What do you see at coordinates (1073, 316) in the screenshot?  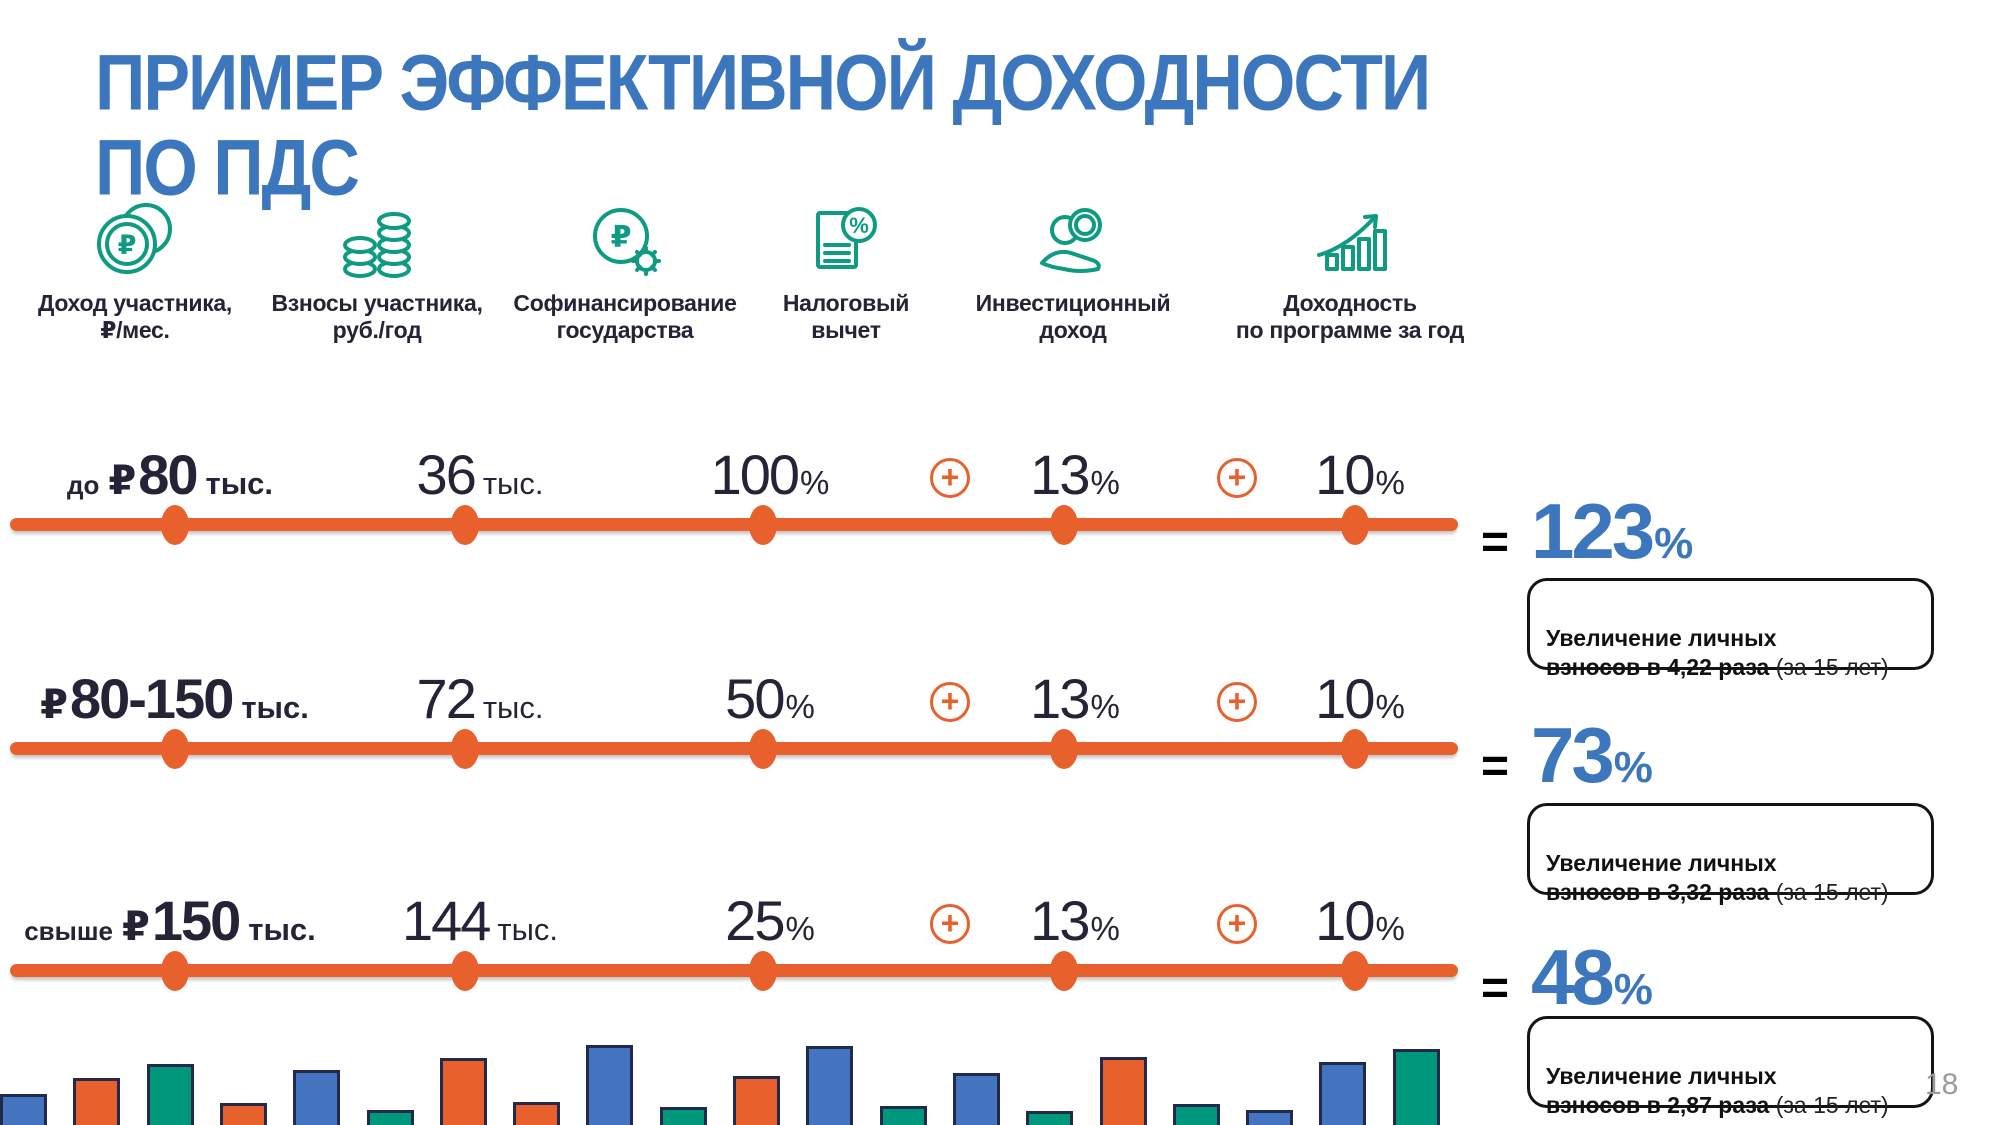 I see `column-label: Инвестиционный доход` at bounding box center [1073, 316].